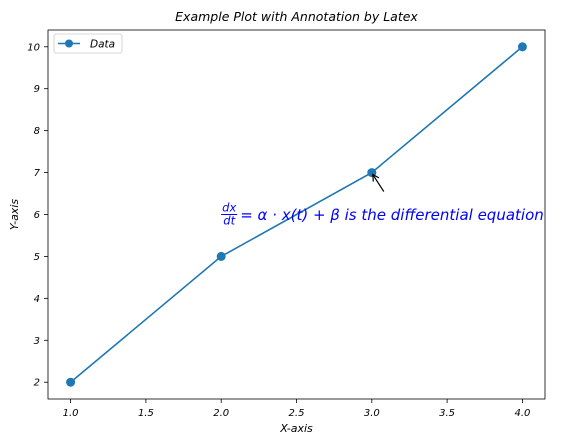  Describe the element at coordinates (37, 383) in the screenshot. I see `y-tick-label: 2` at that location.